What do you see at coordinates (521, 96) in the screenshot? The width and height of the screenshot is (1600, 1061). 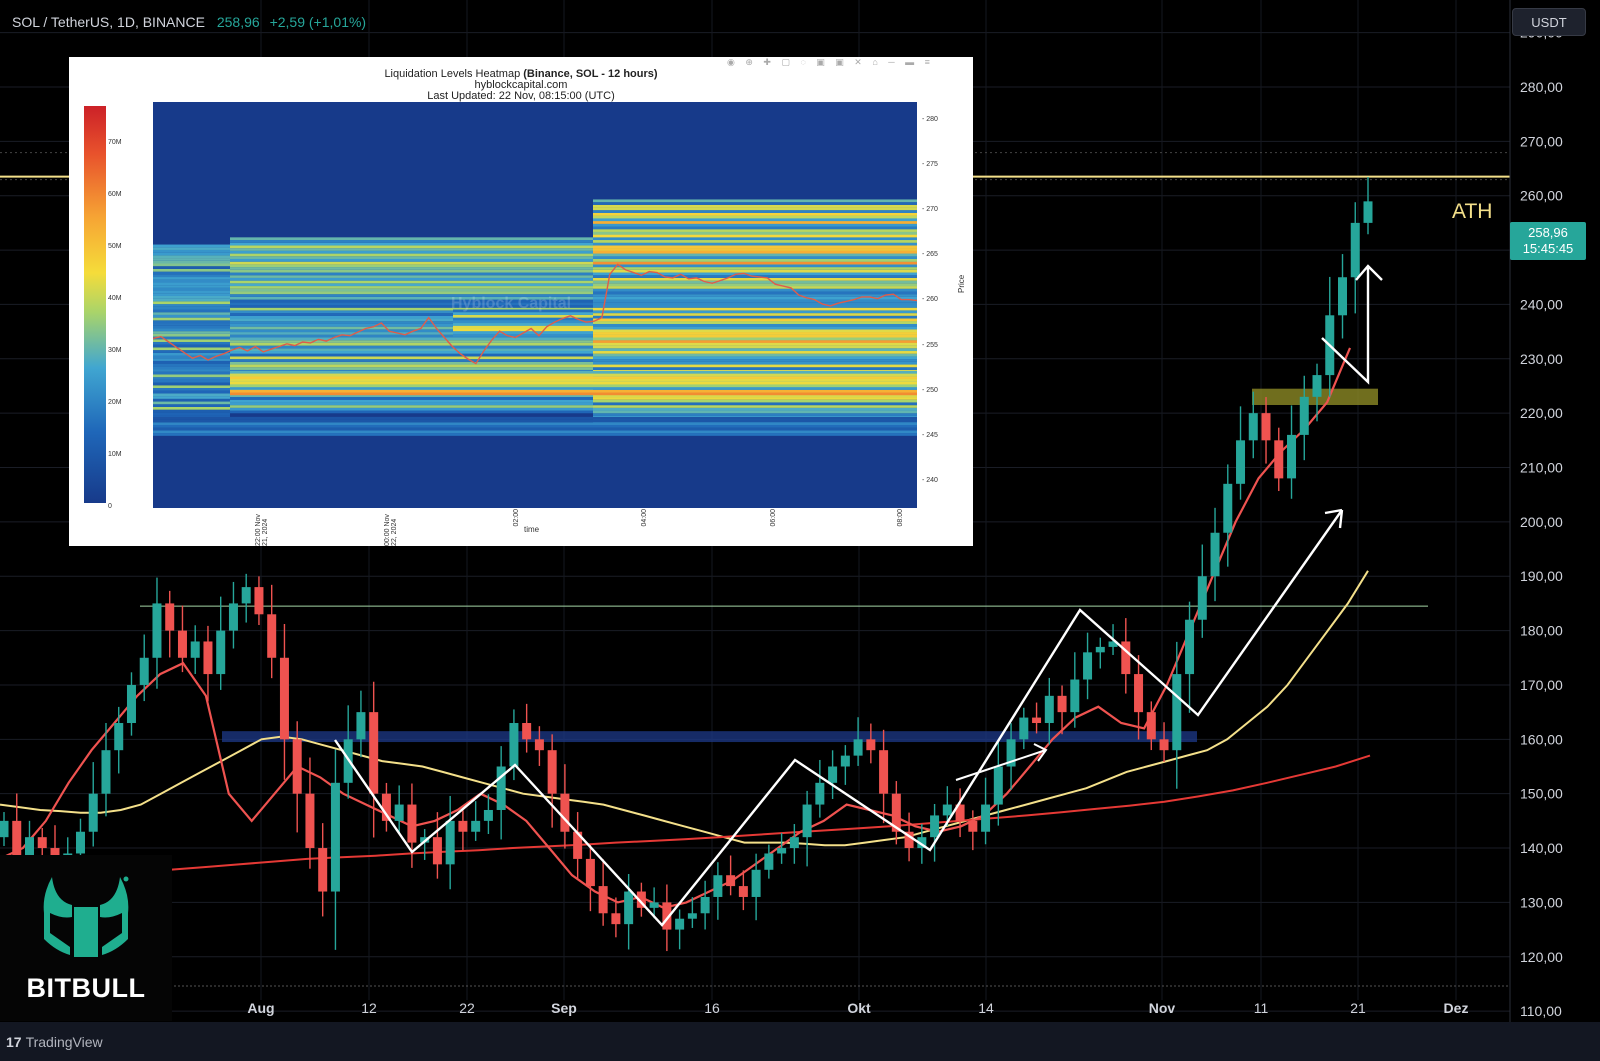 I see `heatmap-updated: Last Updated: 22 Nov, 08:15:00 (UTC)` at bounding box center [521, 96].